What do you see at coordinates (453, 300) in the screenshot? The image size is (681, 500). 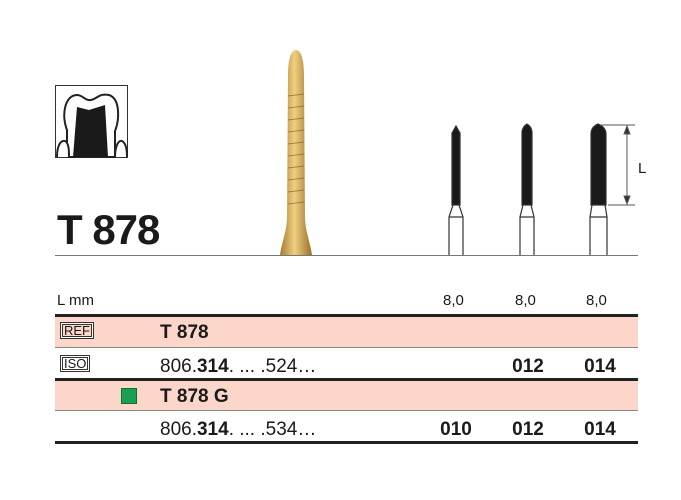 I see `length-col-1: 8,0` at bounding box center [453, 300].